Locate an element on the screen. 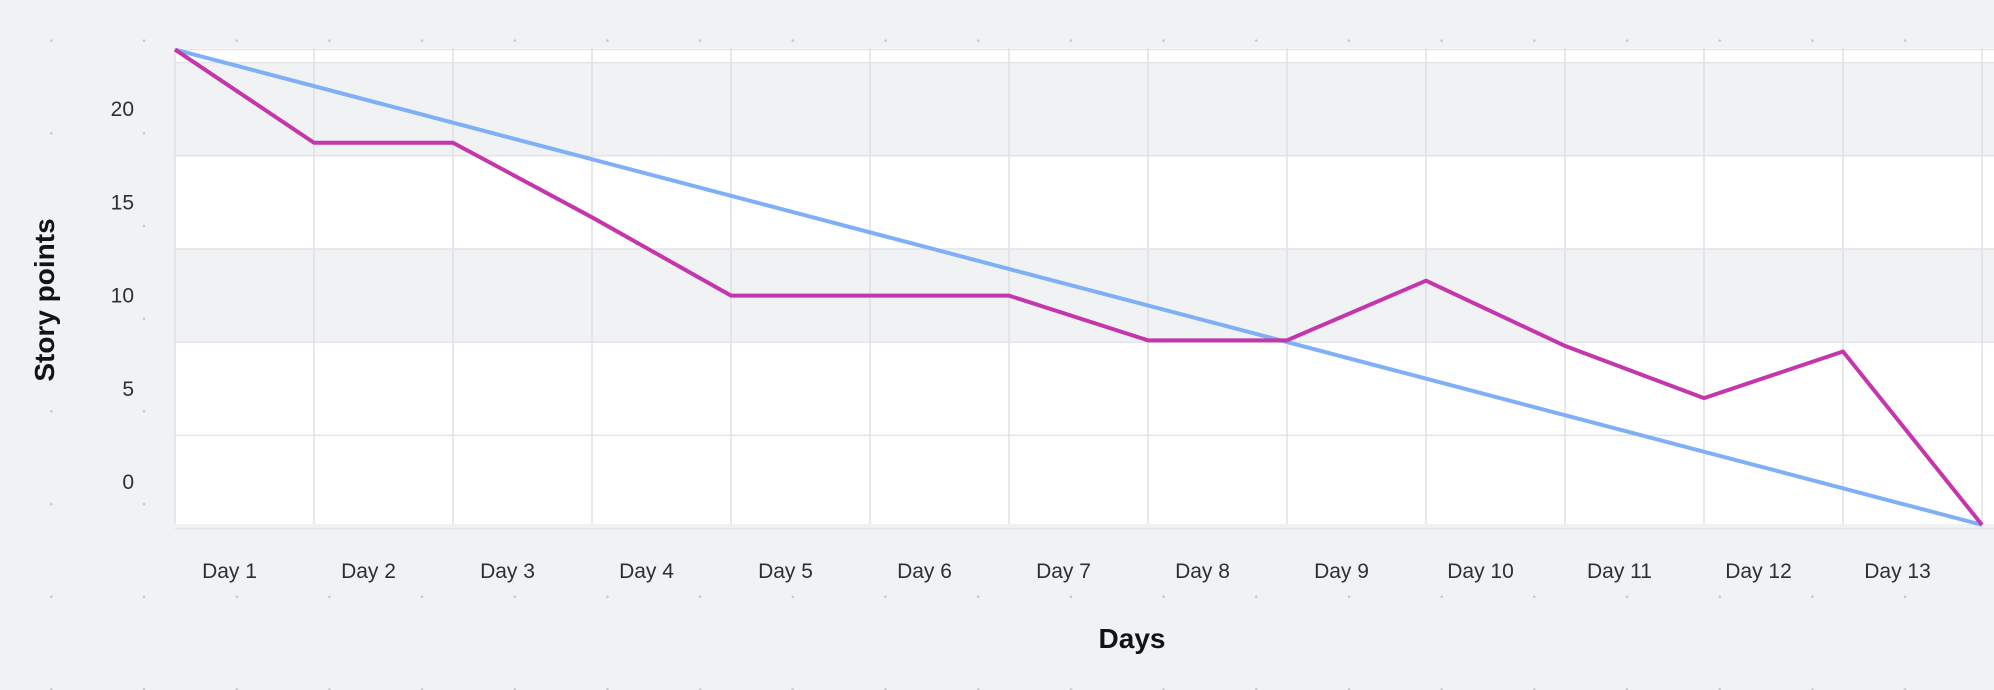 Image resolution: width=1994 pixels, height=690 pixels. y-tick-label: 15 is located at coordinates (122, 202).